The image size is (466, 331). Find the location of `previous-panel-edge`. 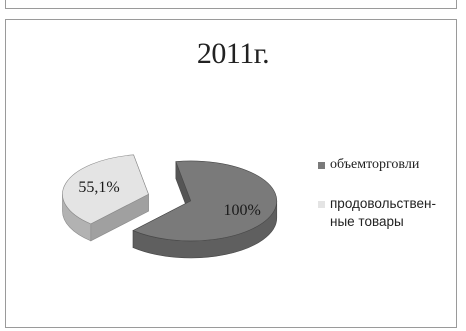

previous-panel-edge is located at coordinates (231, 4).